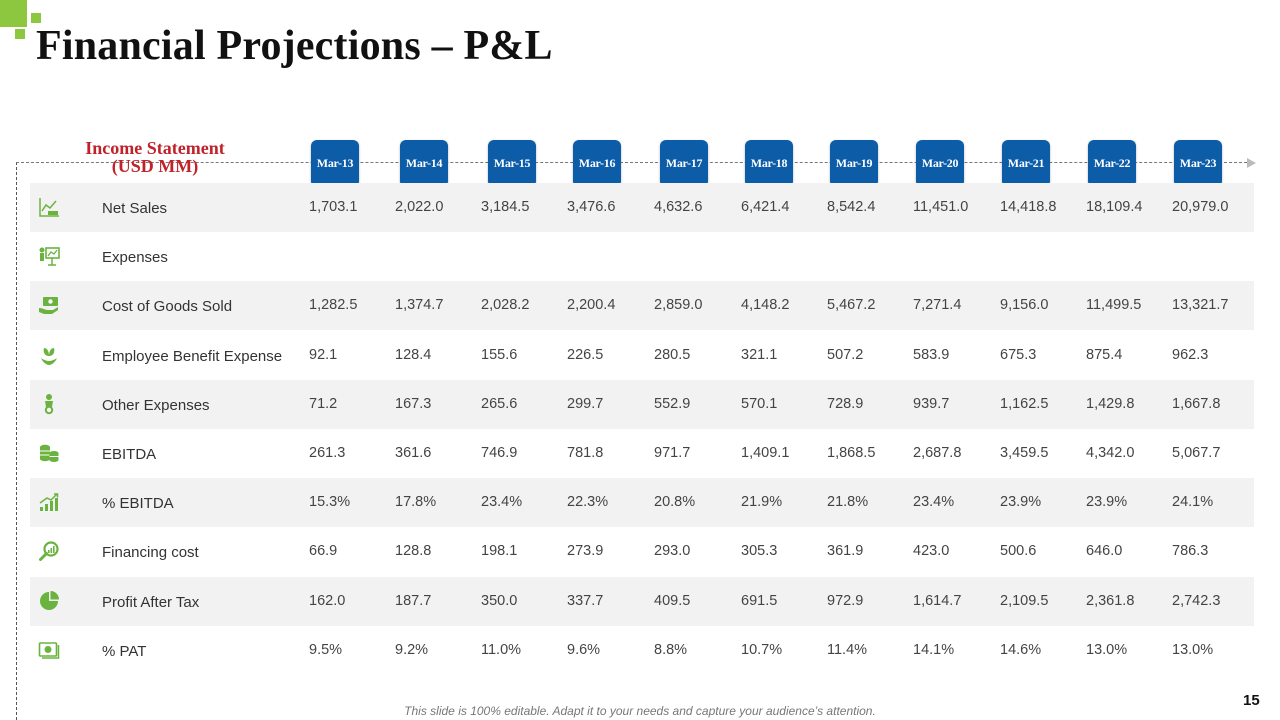 Image resolution: width=1280 pixels, height=720 pixels. What do you see at coordinates (1112, 163) in the screenshot?
I see `period-badge-mar-22: Mar-22` at bounding box center [1112, 163].